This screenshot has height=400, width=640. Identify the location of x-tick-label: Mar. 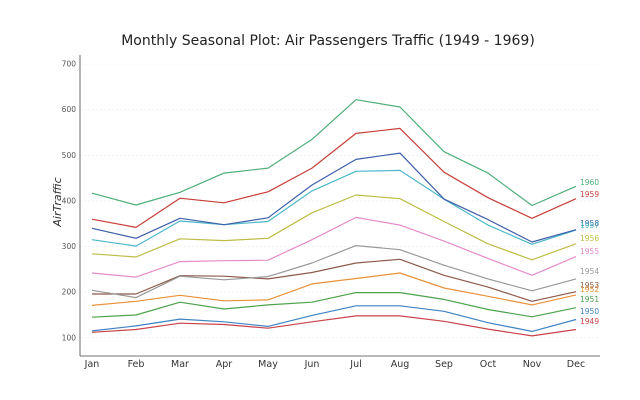
(180, 364).